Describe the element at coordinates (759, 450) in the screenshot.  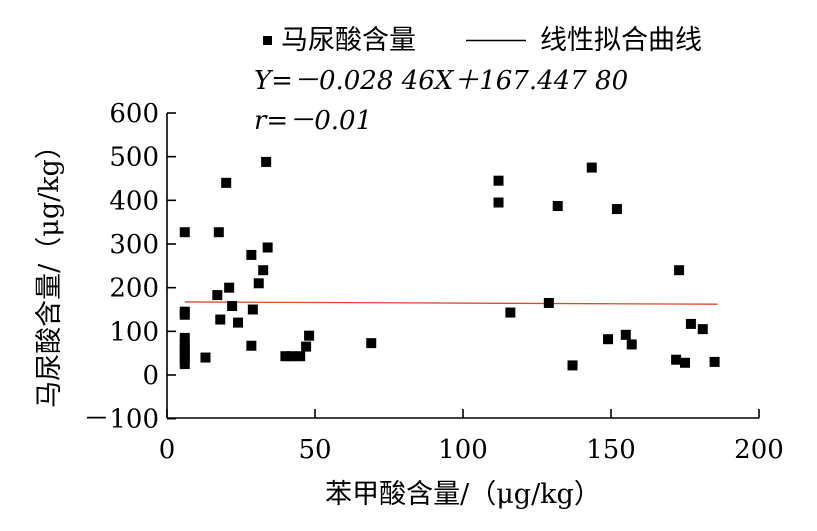
I see `x-tick-label: 200` at that location.